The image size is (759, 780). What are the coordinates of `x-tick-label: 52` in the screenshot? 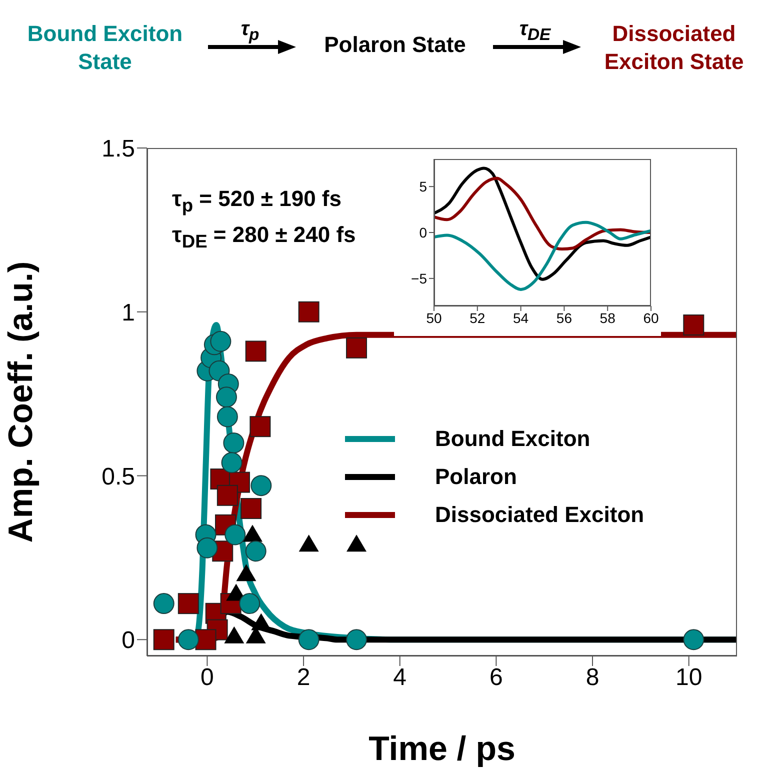 It's located at (478, 318).